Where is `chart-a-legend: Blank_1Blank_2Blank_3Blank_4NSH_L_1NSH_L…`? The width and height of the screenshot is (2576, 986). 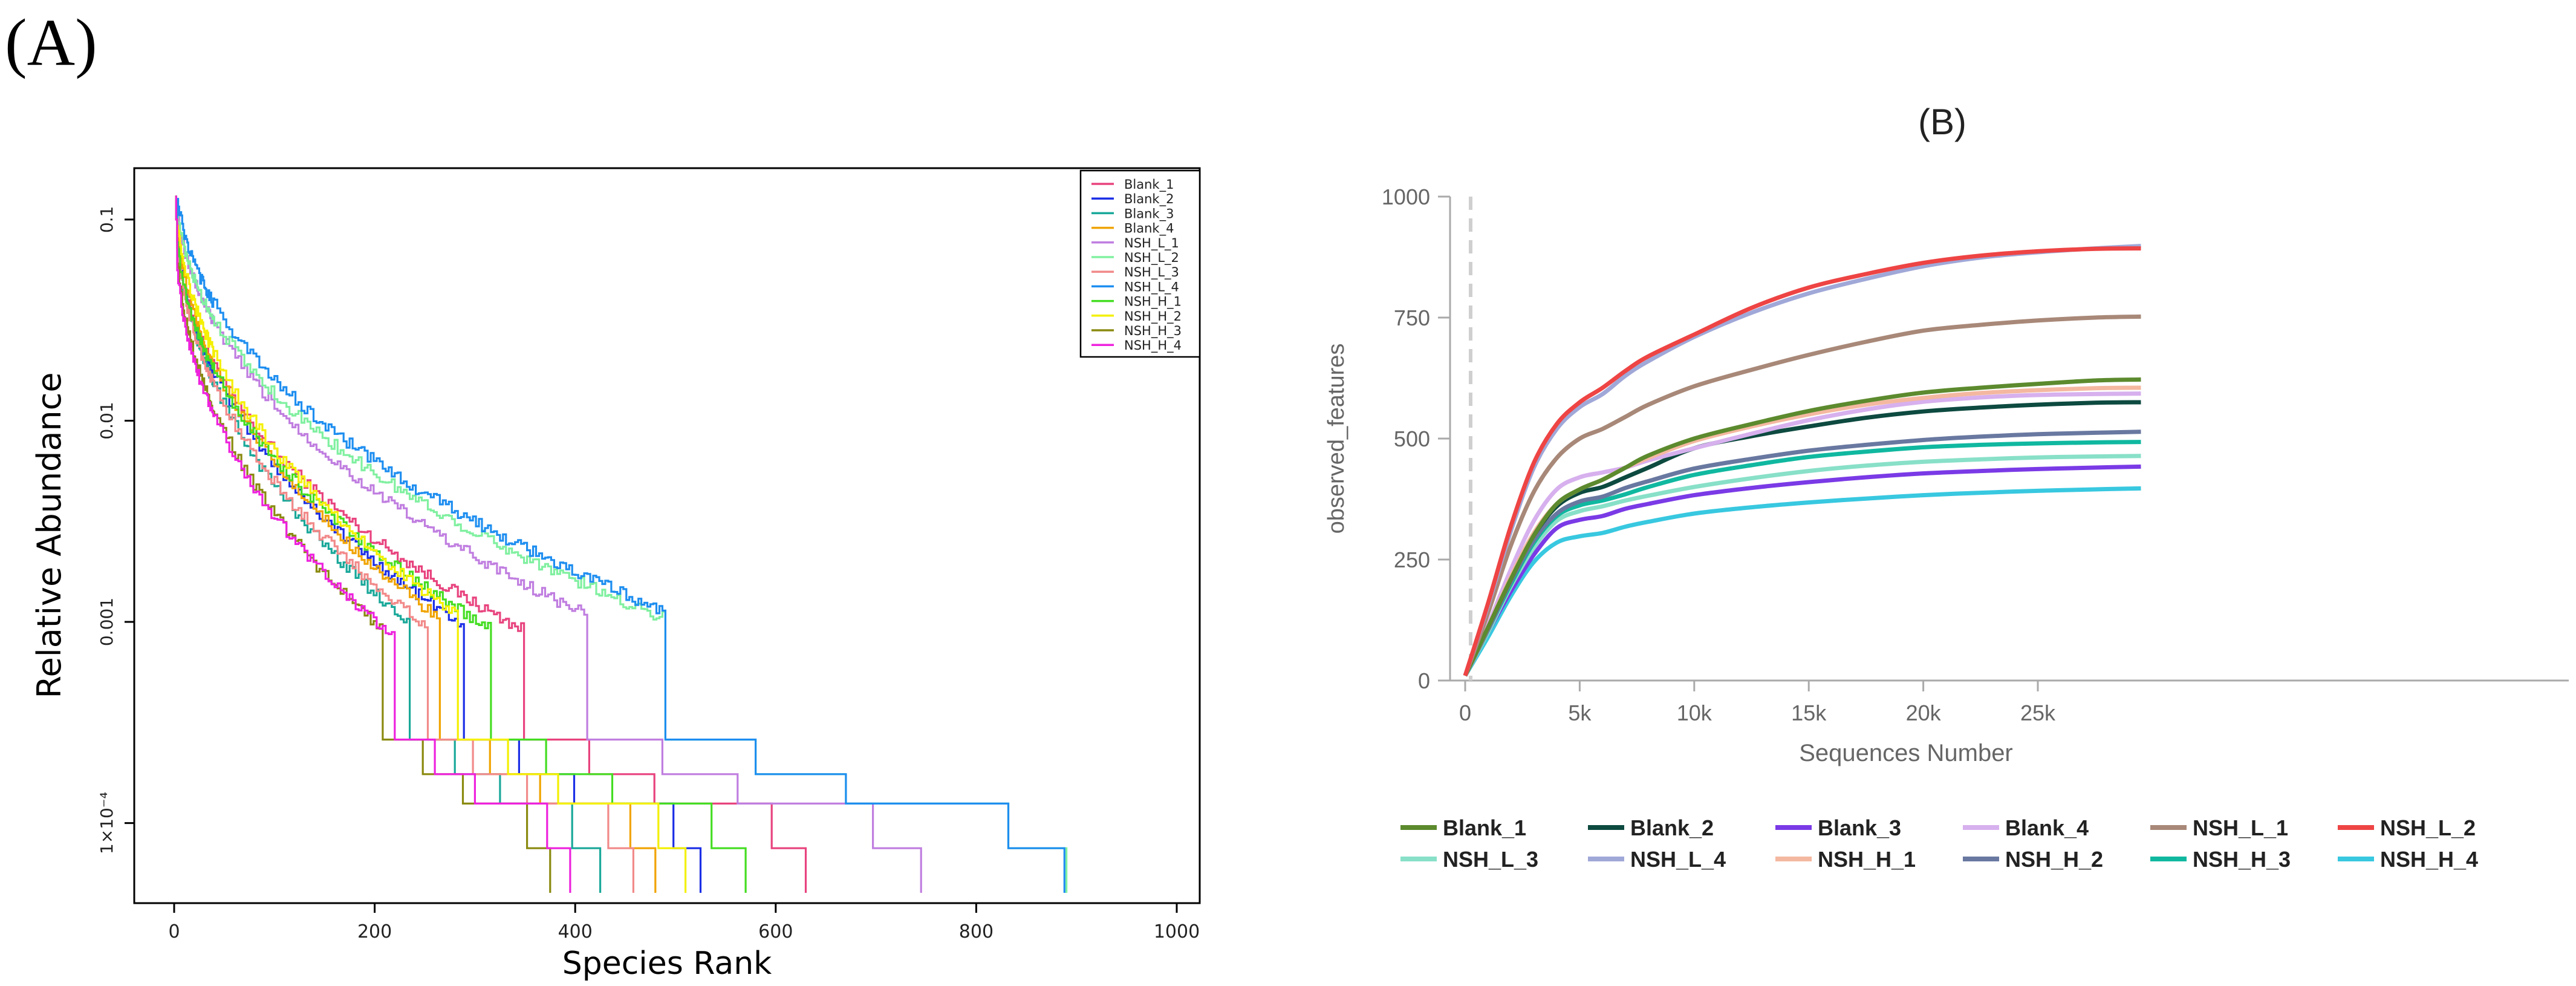 chart-a-legend: Blank_1Blank_2Blank_3Blank_4NSH_L_1NSH_L… is located at coordinates (1140, 263).